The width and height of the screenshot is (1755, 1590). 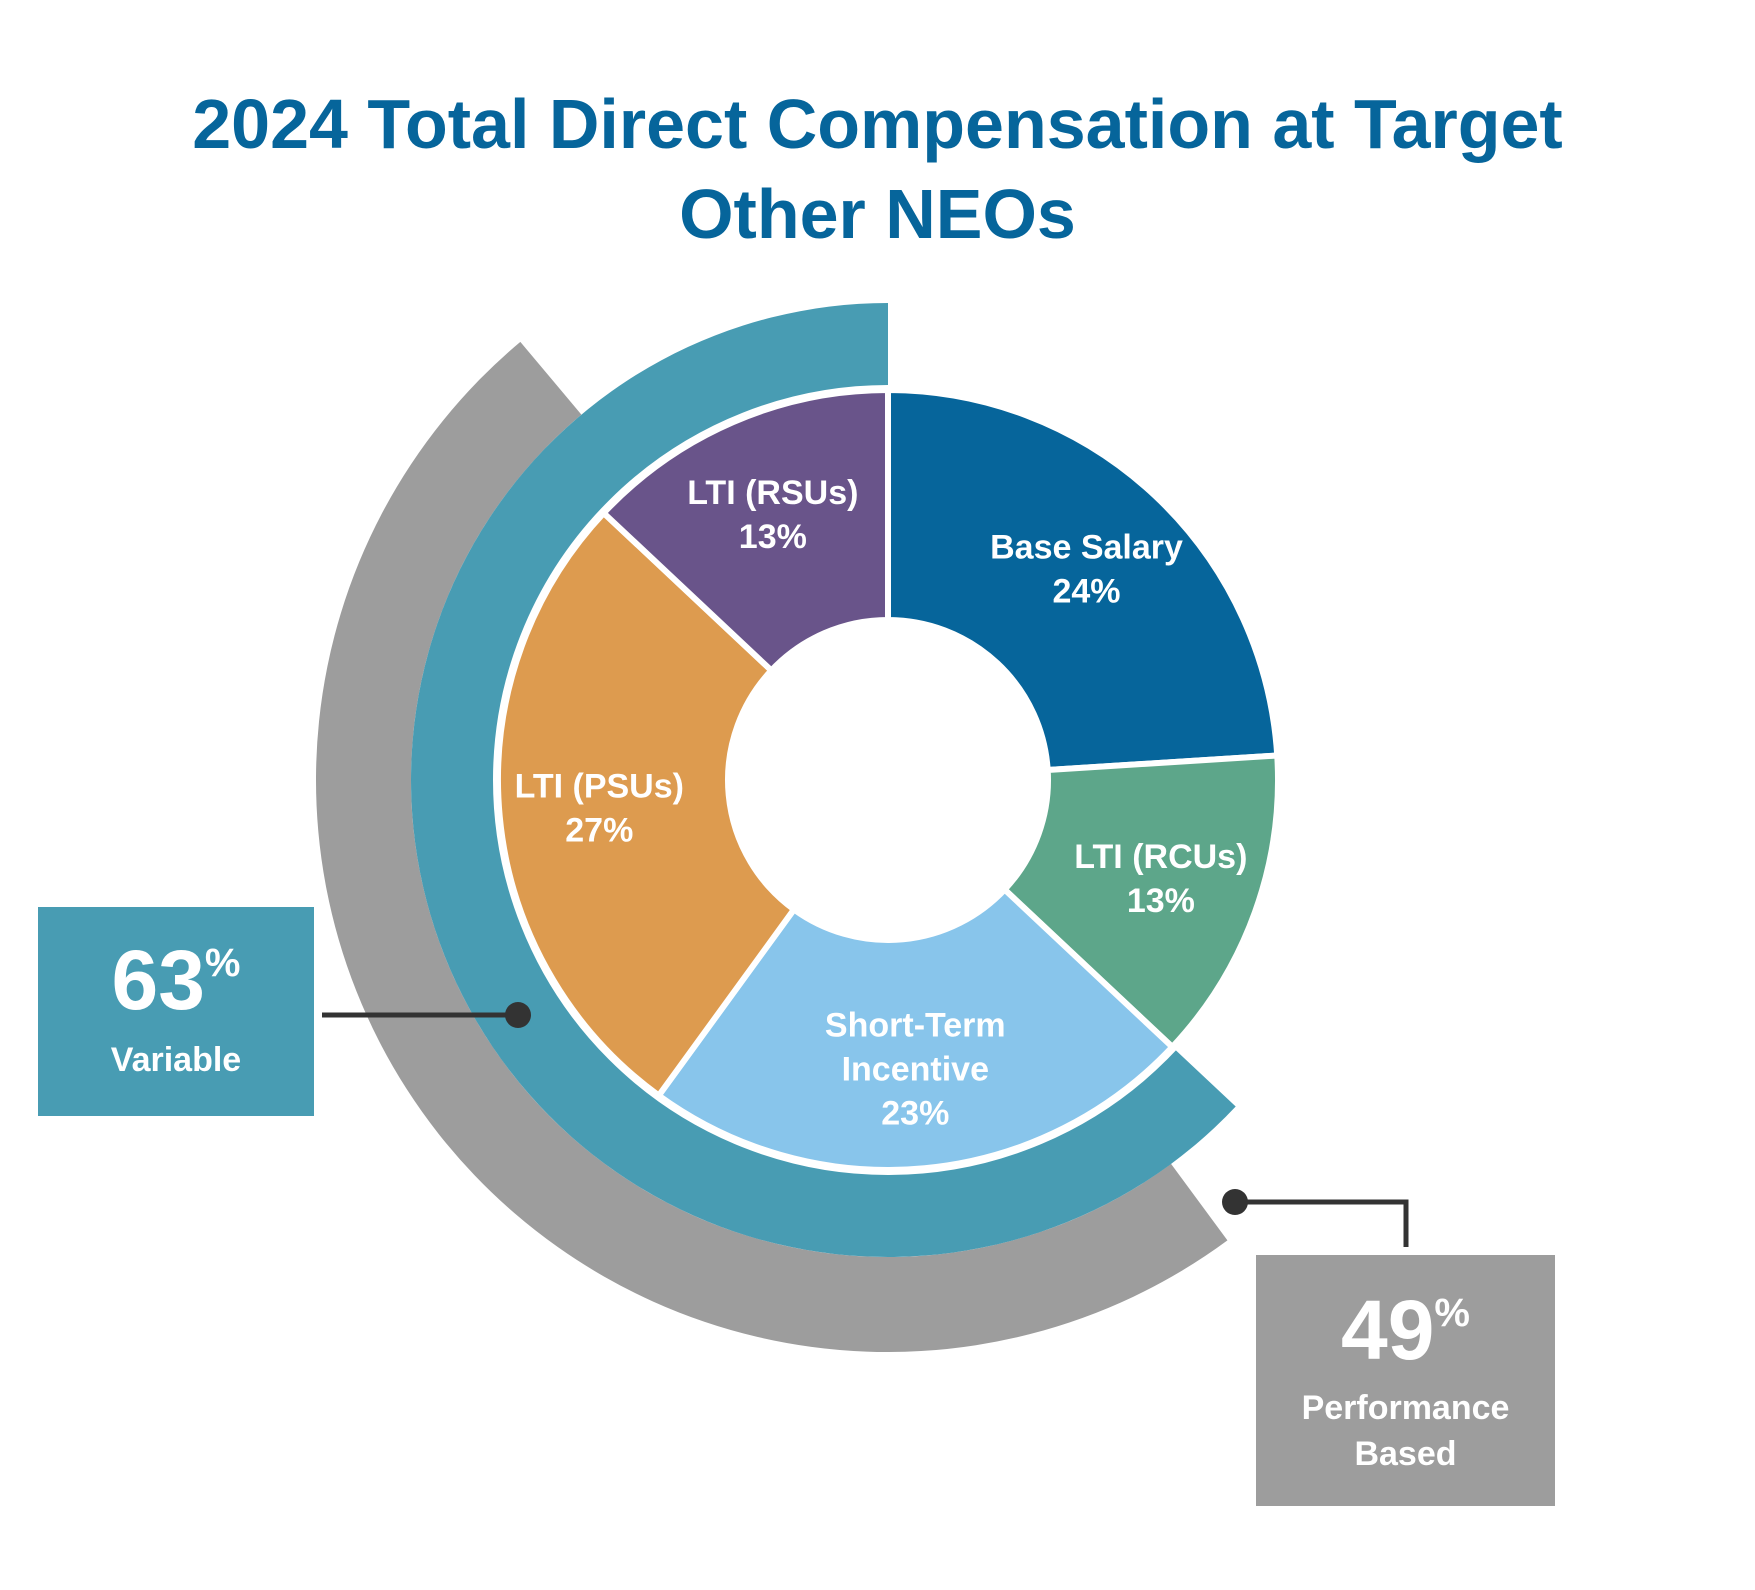 What do you see at coordinates (599, 830) in the screenshot?
I see `slice-value-lti-psus: 27%` at bounding box center [599, 830].